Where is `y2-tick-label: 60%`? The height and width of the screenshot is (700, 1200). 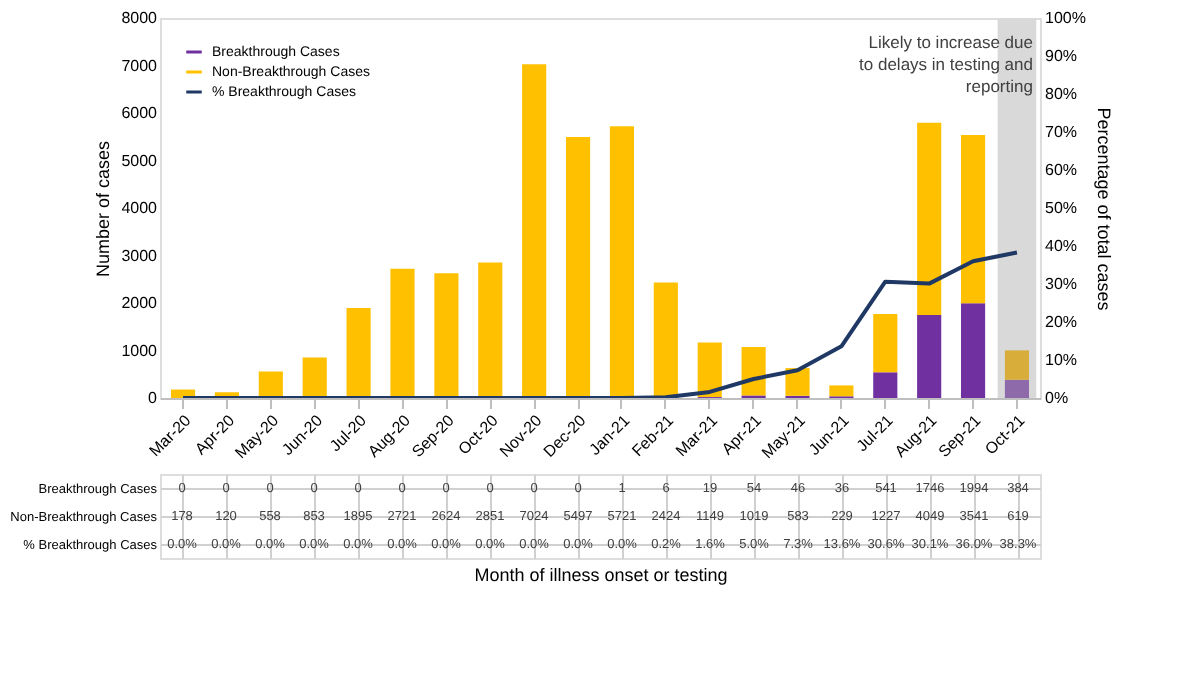
y2-tick-label: 60% is located at coordinates (1061, 170).